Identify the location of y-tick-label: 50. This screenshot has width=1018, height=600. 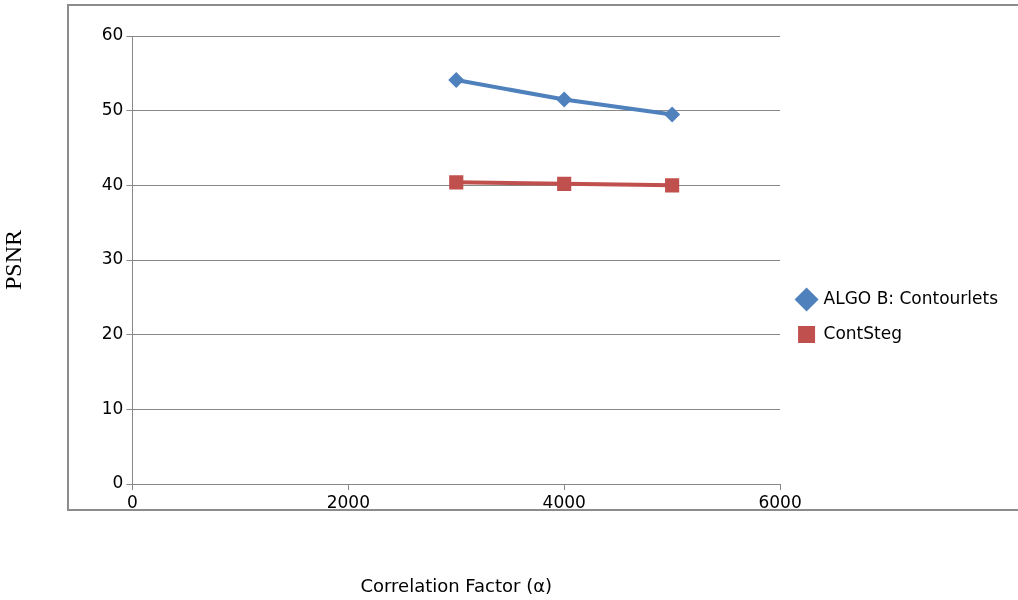
(112, 109).